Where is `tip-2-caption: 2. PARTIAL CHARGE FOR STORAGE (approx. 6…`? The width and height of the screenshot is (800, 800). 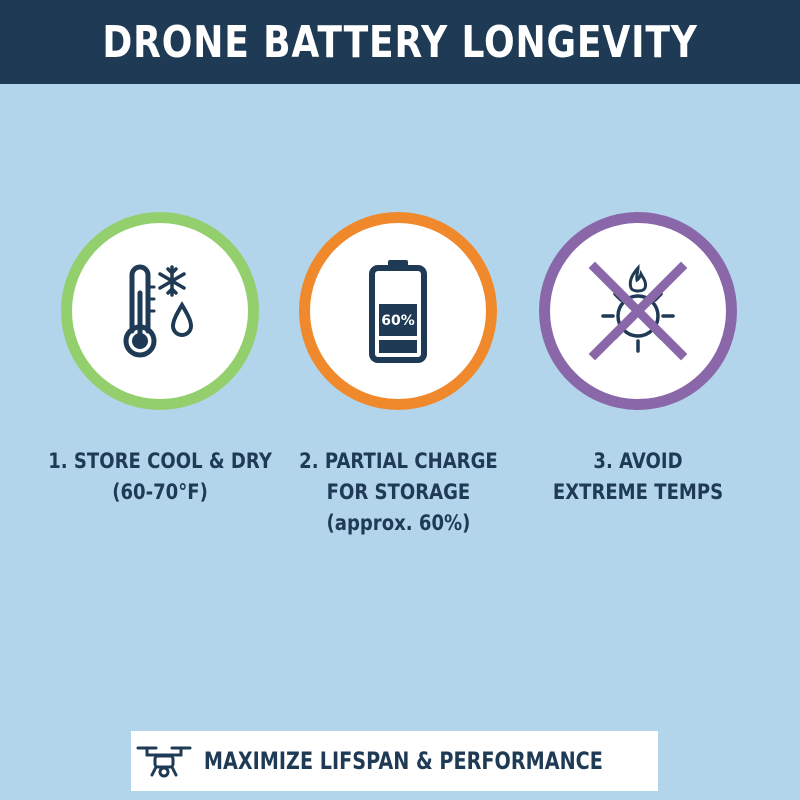
tip-2-caption: 2. PARTIAL CHARGE FOR STORAGE (approx. 6… is located at coordinates (398, 492).